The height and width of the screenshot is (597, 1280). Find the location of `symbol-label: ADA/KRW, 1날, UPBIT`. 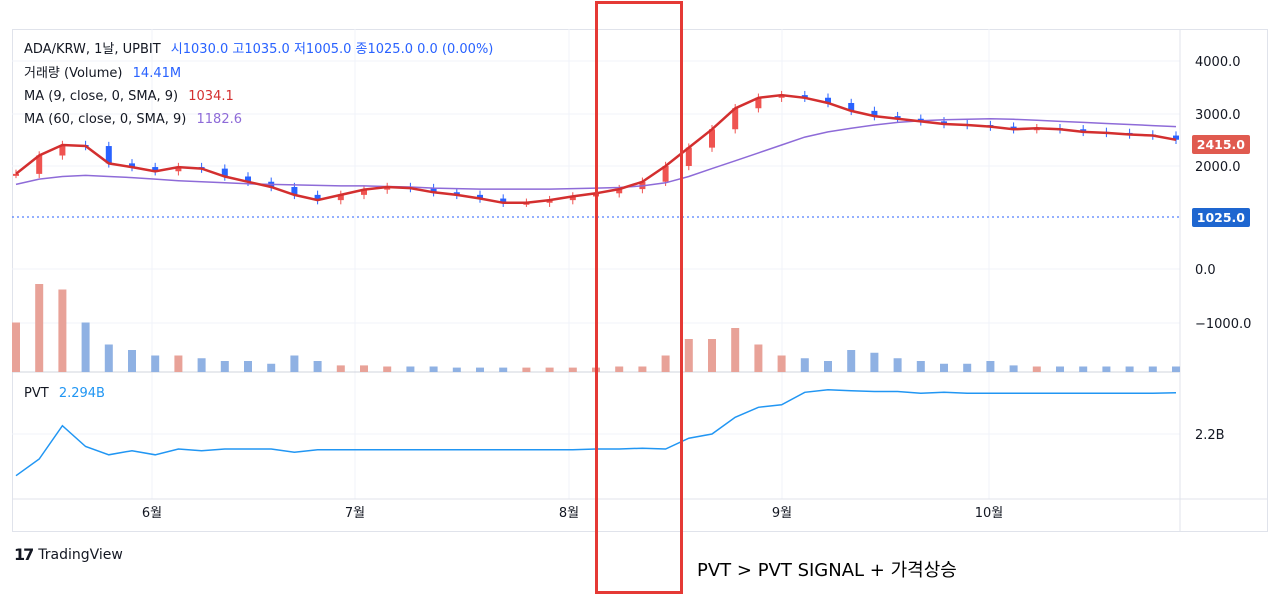

symbol-label: ADA/KRW, 1날, UPBIT is located at coordinates (92, 49).